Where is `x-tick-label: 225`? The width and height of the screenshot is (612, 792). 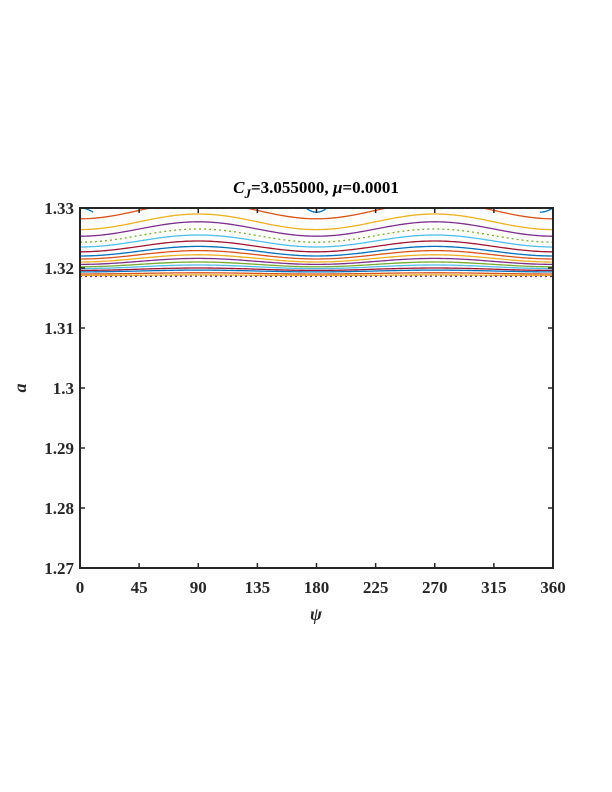
x-tick-label: 225 is located at coordinates (376, 587).